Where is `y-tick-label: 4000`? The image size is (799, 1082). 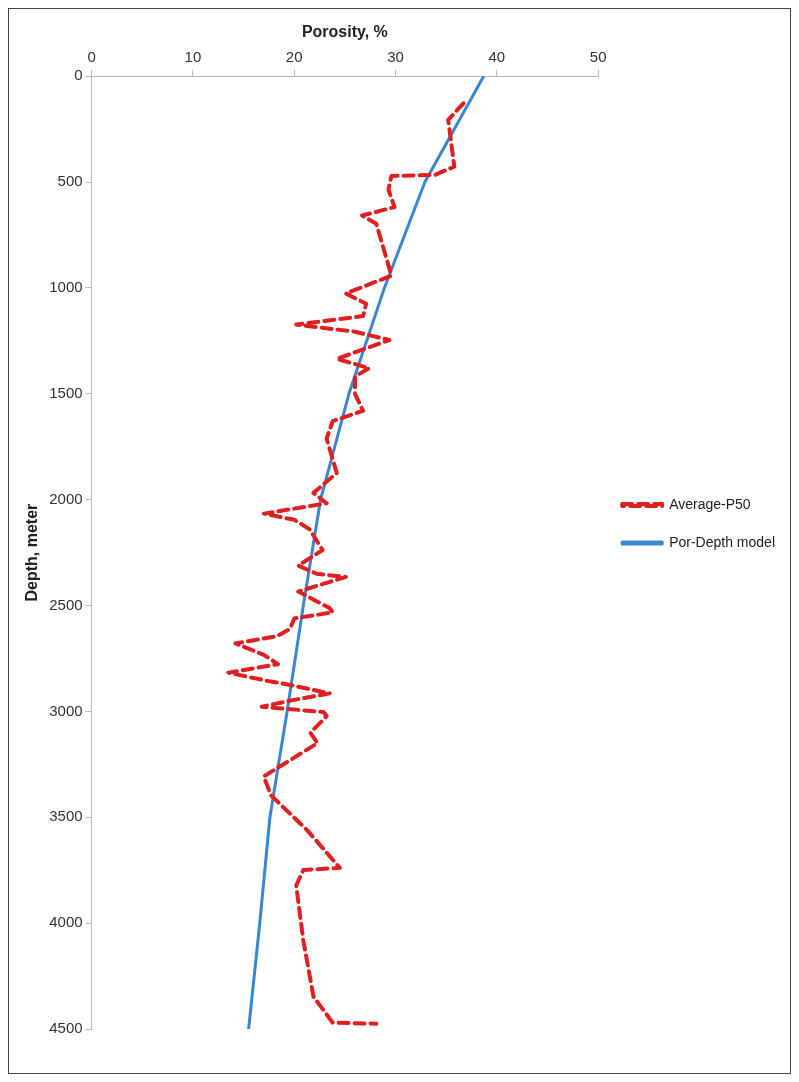
y-tick-label: 4000 is located at coordinates (66, 922).